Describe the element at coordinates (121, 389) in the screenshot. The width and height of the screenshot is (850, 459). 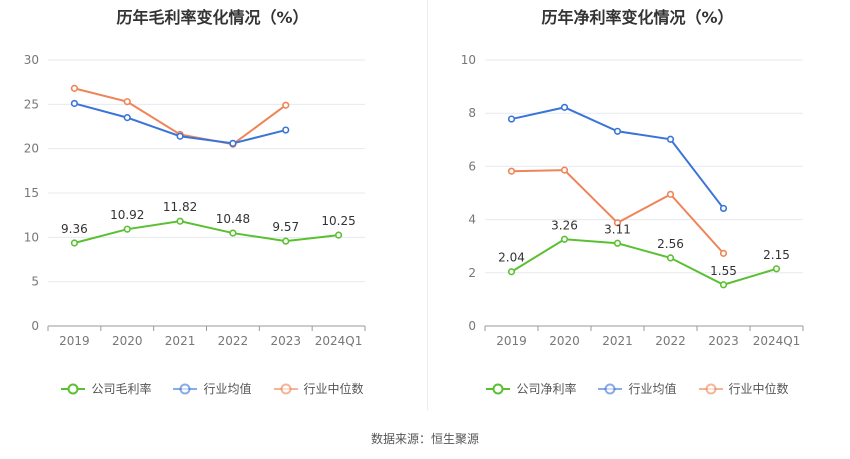
I see `legend-label: 公司毛利率` at that location.